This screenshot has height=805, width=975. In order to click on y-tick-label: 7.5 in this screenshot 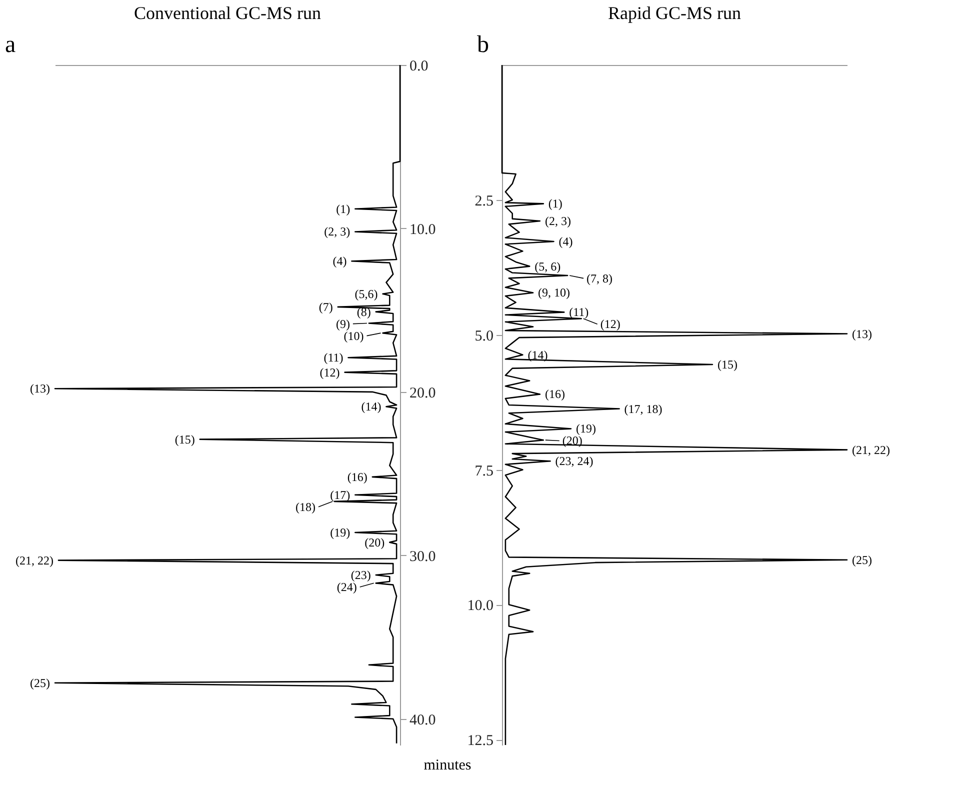, I will do `click(484, 471)`.